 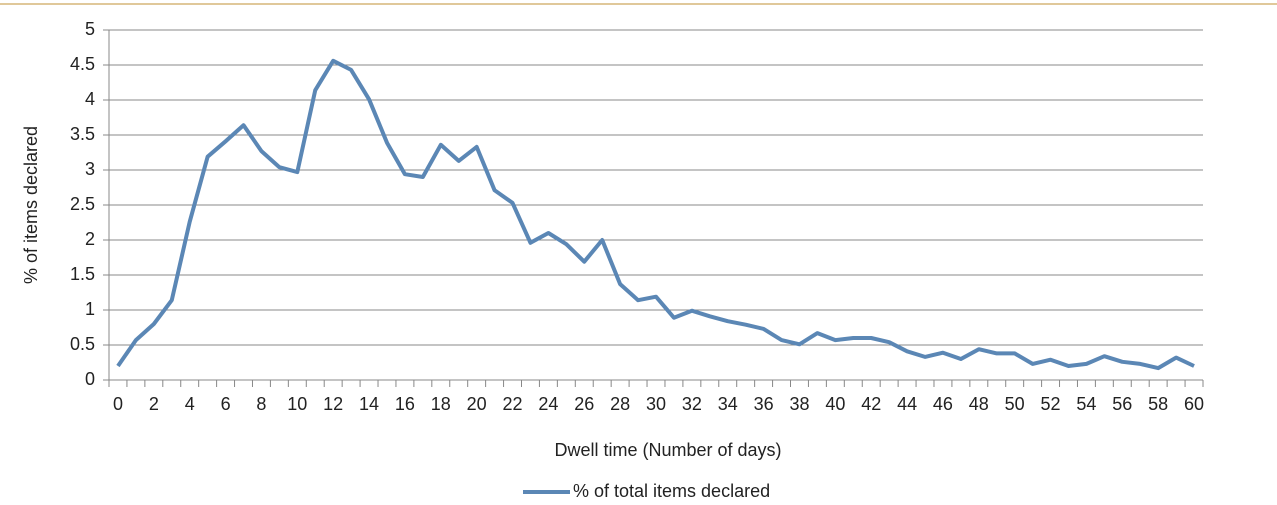 What do you see at coordinates (31, 205) in the screenshot?
I see `y-axis-title: % of items declared` at bounding box center [31, 205].